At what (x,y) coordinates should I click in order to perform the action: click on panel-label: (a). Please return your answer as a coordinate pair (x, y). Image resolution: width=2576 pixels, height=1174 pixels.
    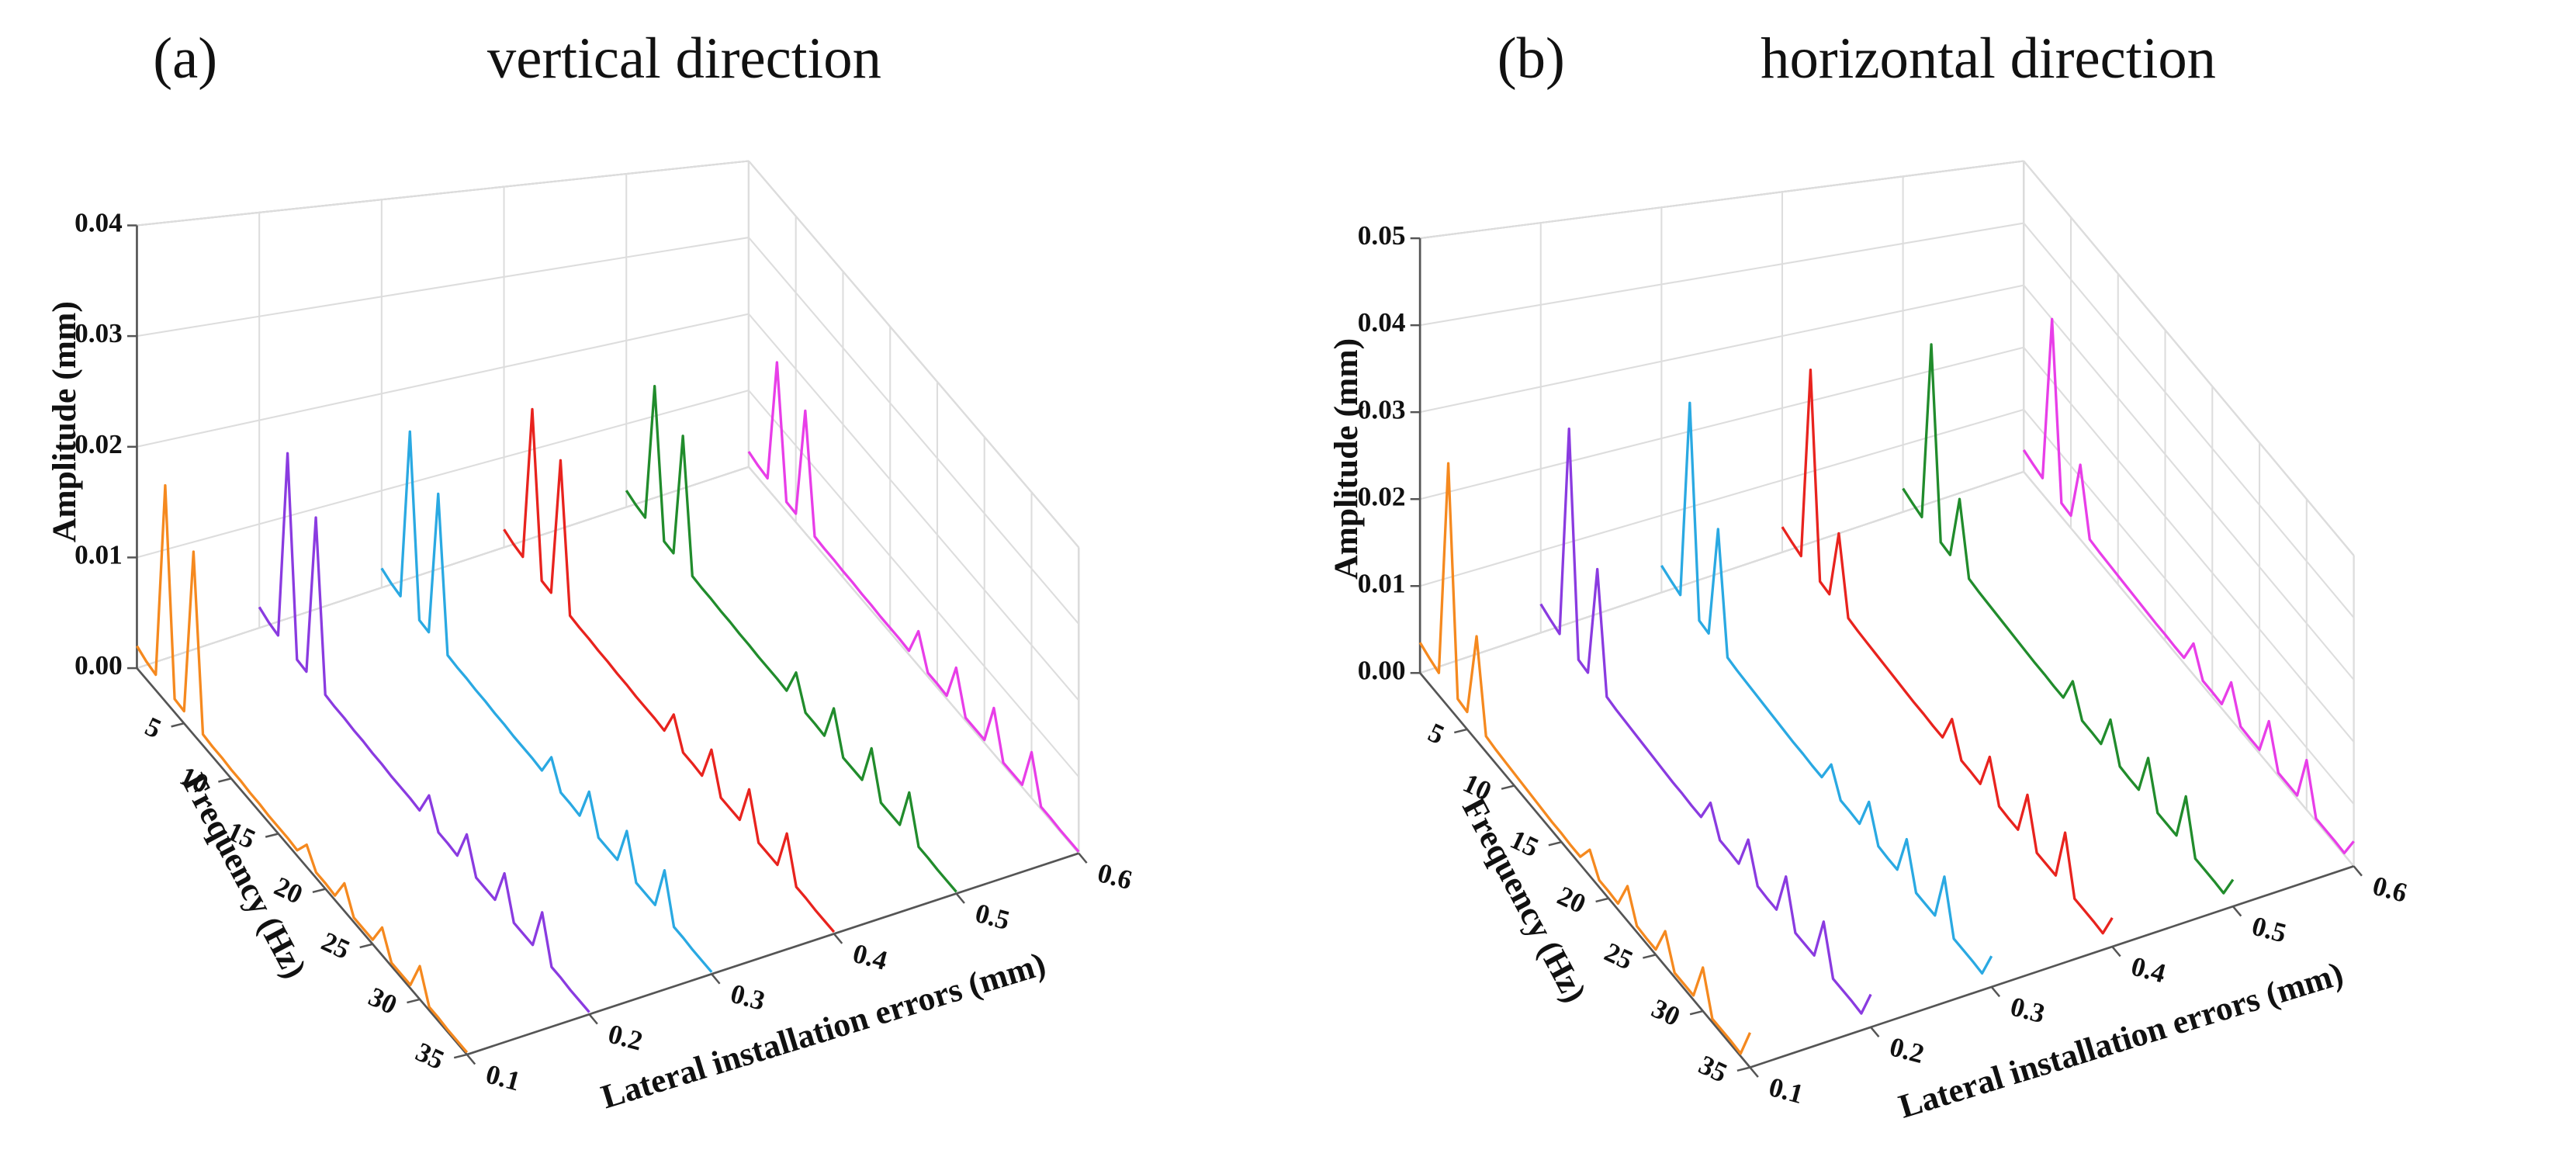
    Looking at the image, I should click on (185, 58).